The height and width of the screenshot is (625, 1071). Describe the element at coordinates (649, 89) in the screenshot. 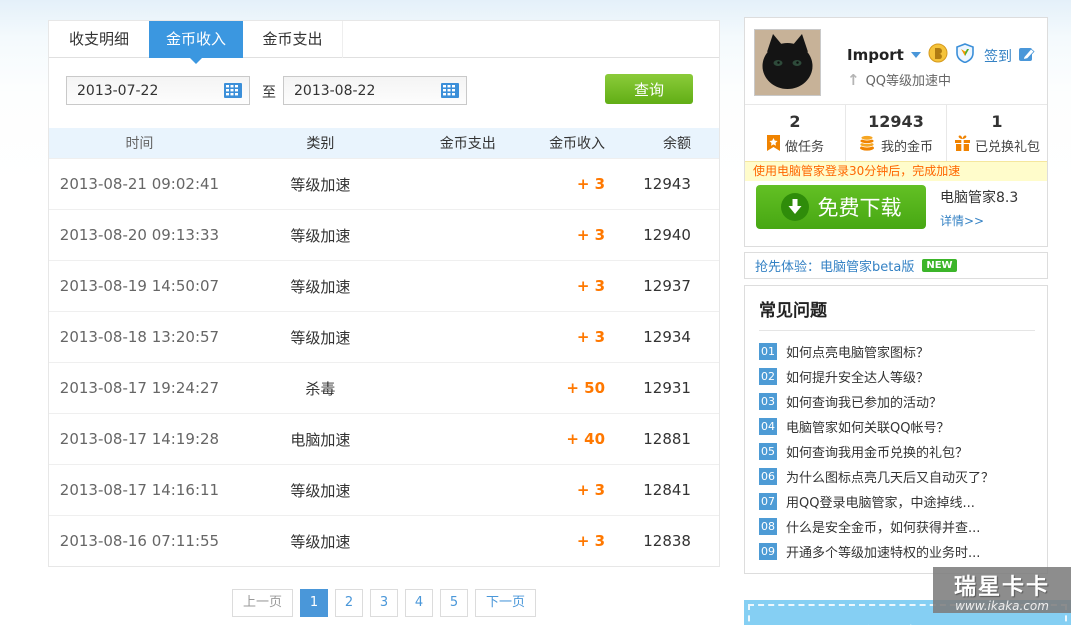

I see `query-button: 查询` at that location.